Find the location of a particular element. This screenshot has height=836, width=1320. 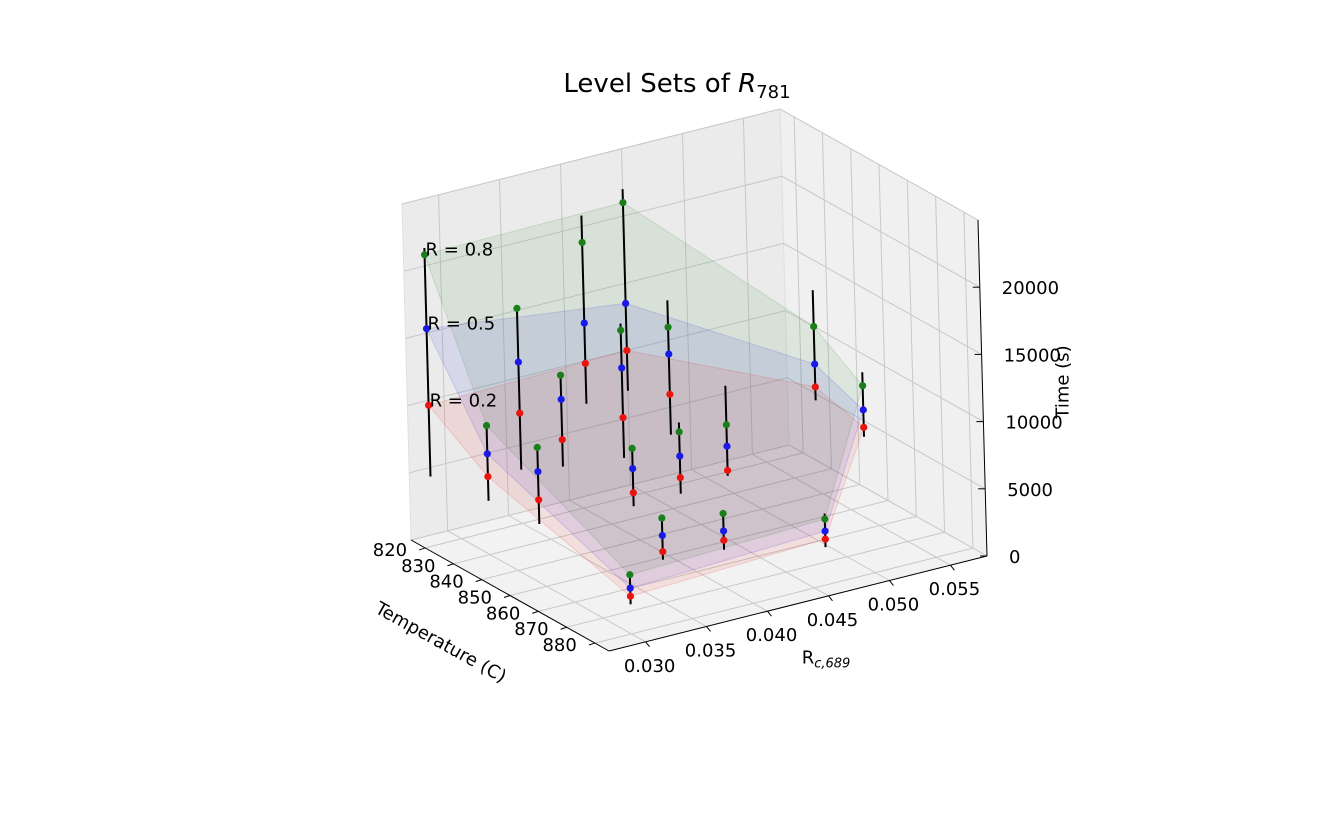

x-tick-label-4: 860 is located at coordinates (503, 613).